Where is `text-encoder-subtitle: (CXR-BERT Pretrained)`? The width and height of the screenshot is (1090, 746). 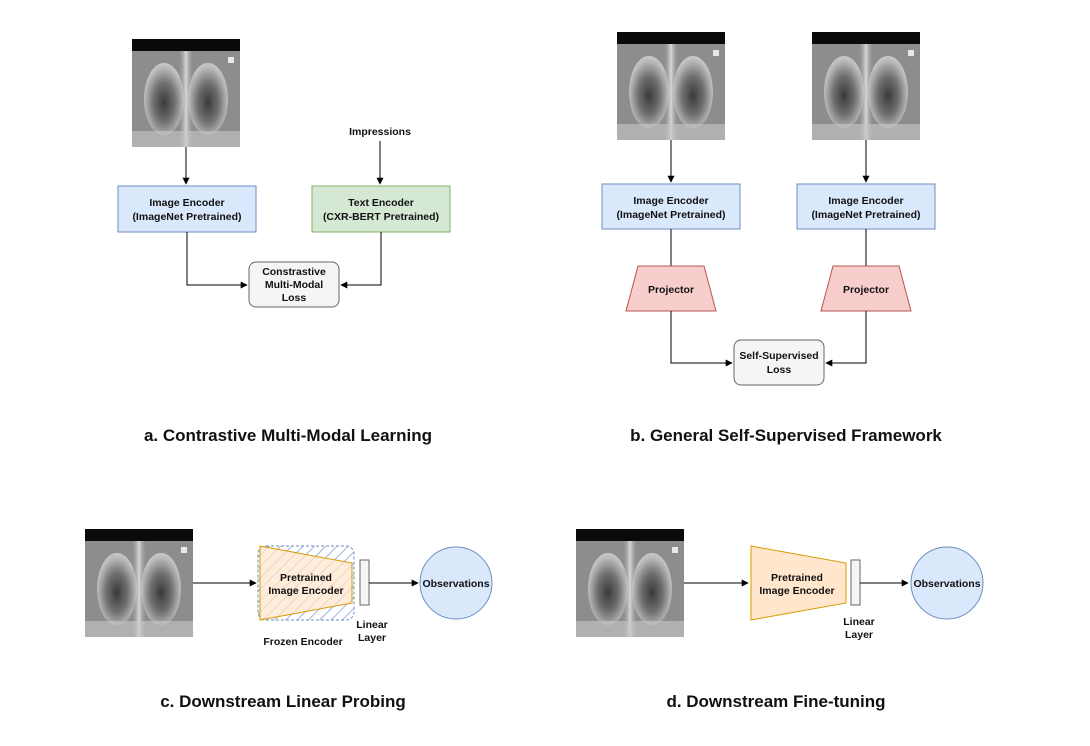
text-encoder-subtitle: (CXR-BERT Pretrained) is located at coordinates (381, 217).